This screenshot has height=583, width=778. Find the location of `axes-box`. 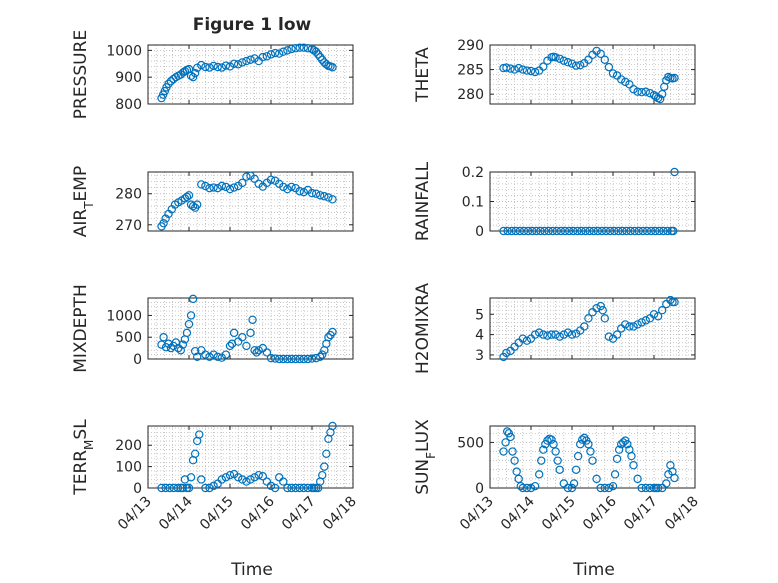

axes-box is located at coordinates (592, 457).